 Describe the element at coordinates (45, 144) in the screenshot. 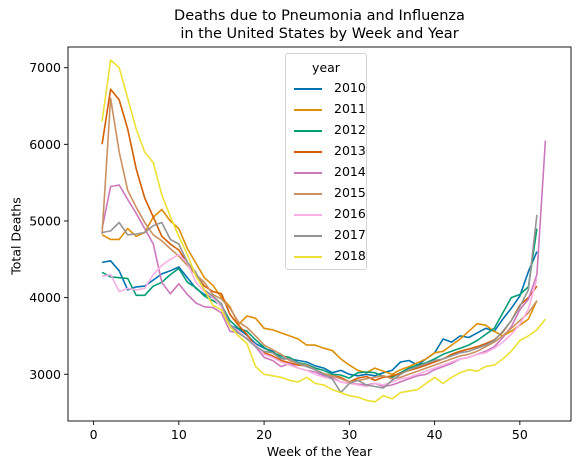

I see `y-tick-label: 6000` at that location.